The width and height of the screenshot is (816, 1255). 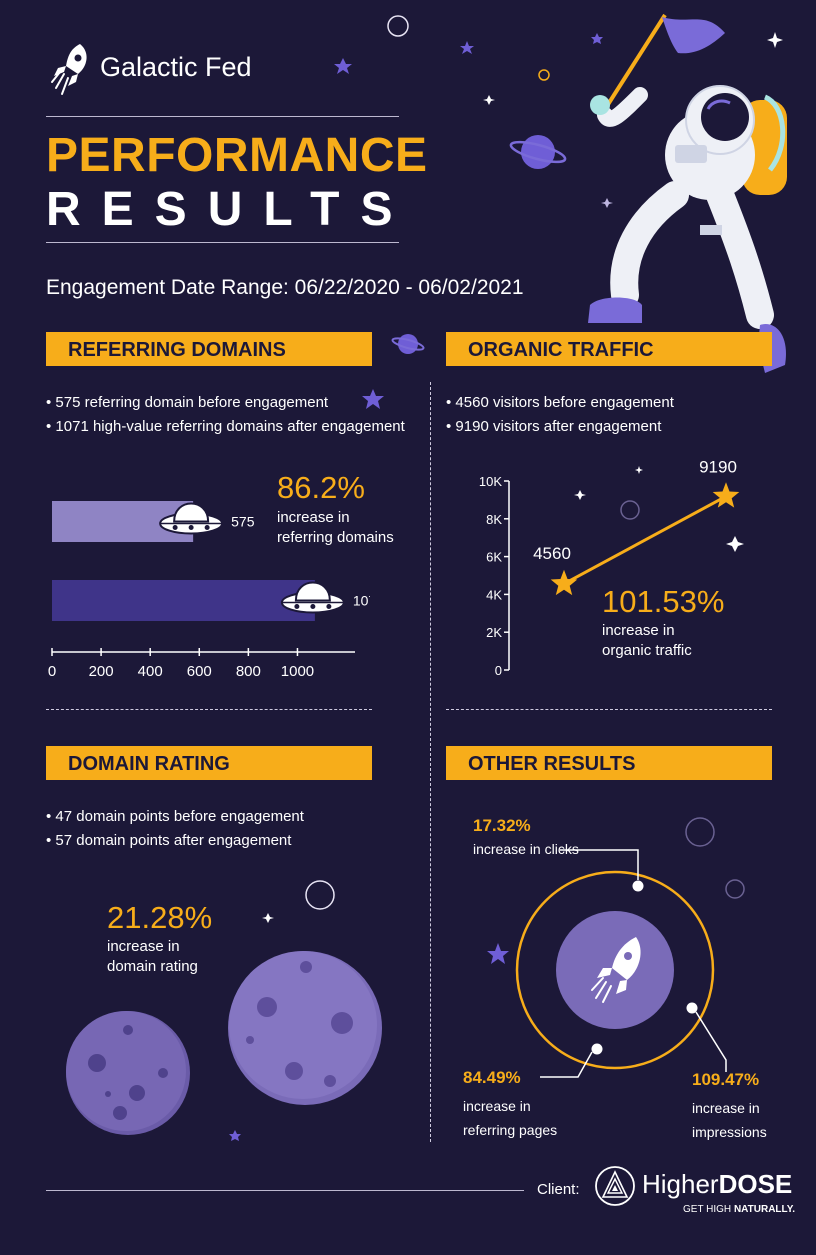 I want to click on impressions-value: 109.47%, so click(x=726, y=1079).